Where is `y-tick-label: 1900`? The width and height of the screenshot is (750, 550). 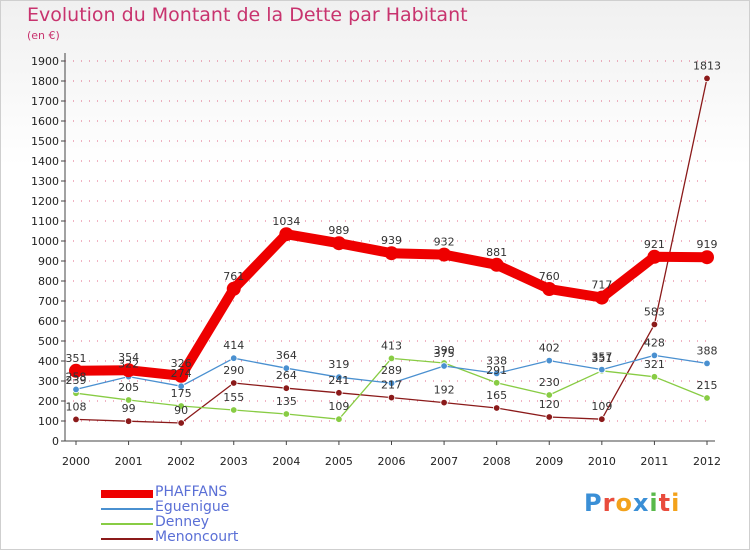 y-tick-label: 1900 is located at coordinates (45, 61).